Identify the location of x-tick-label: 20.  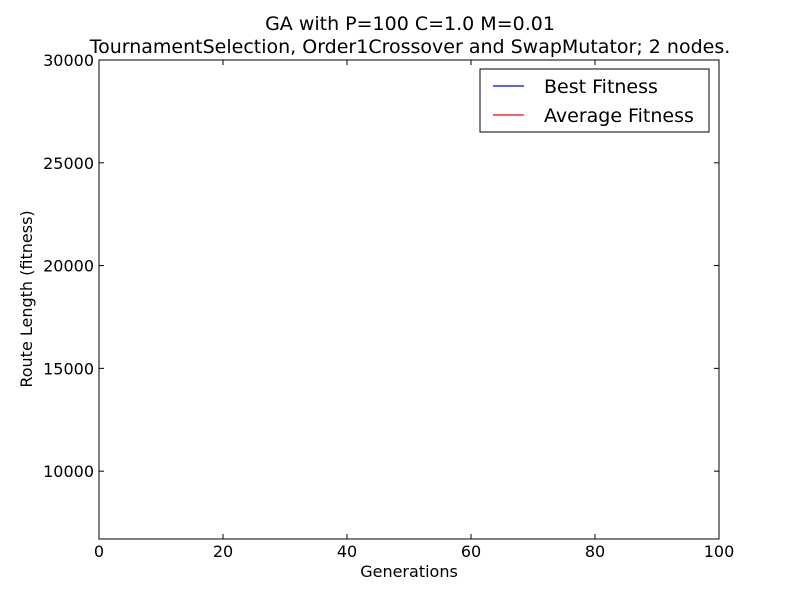
(223, 551).